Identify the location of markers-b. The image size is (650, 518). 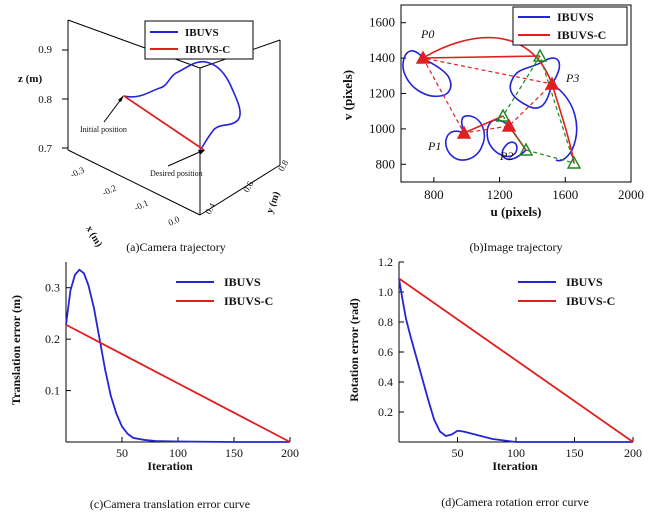
(498, 108).